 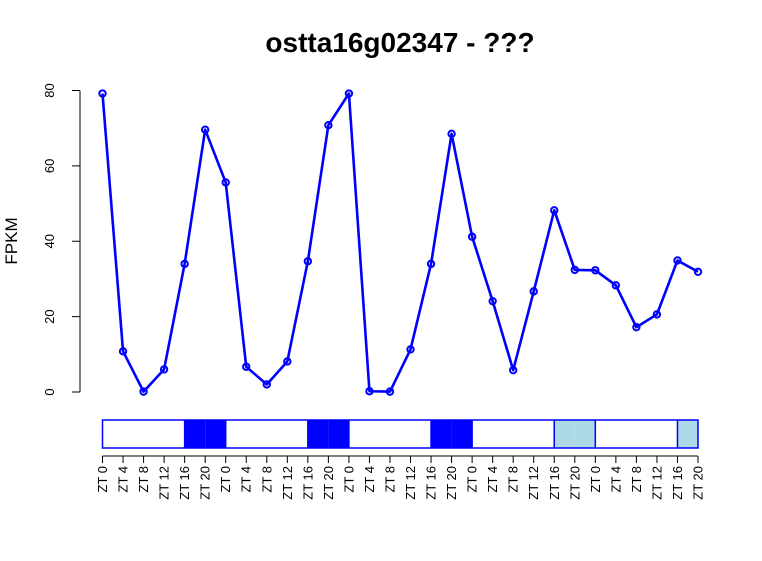 I want to click on chart-title: ostta16g02347 - ???, so click(x=399, y=42).